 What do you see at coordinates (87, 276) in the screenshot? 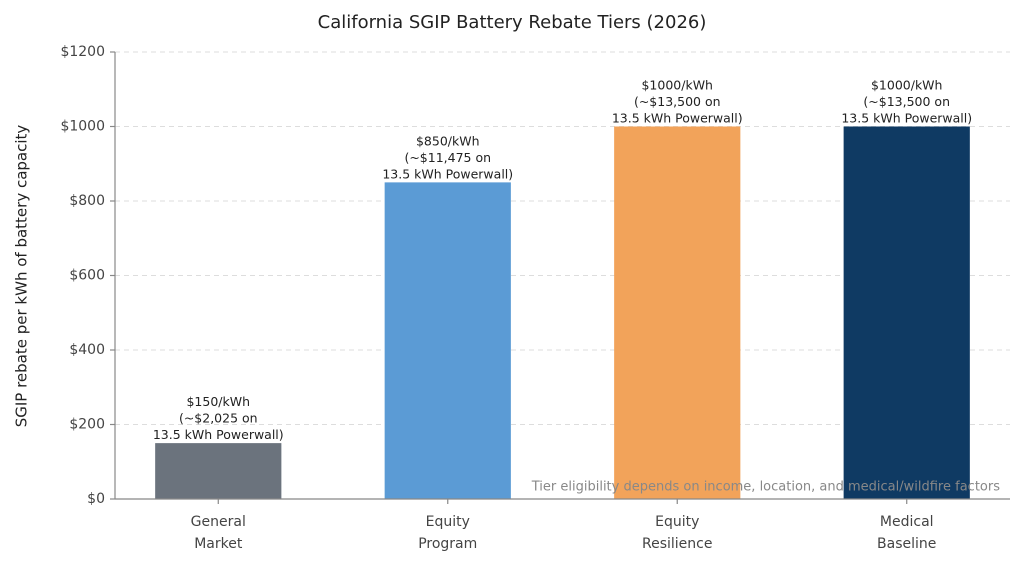
I see `y-tick-label: $600` at bounding box center [87, 276].